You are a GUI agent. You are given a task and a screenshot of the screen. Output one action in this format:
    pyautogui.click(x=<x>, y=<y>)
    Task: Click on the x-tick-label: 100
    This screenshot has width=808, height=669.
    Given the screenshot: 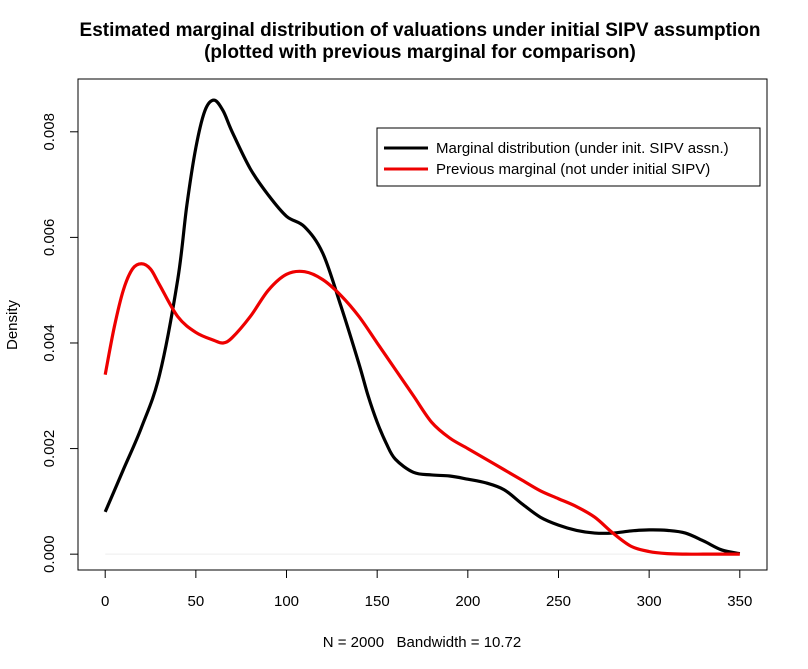 What is the action you would take?
    pyautogui.click(x=286, y=601)
    